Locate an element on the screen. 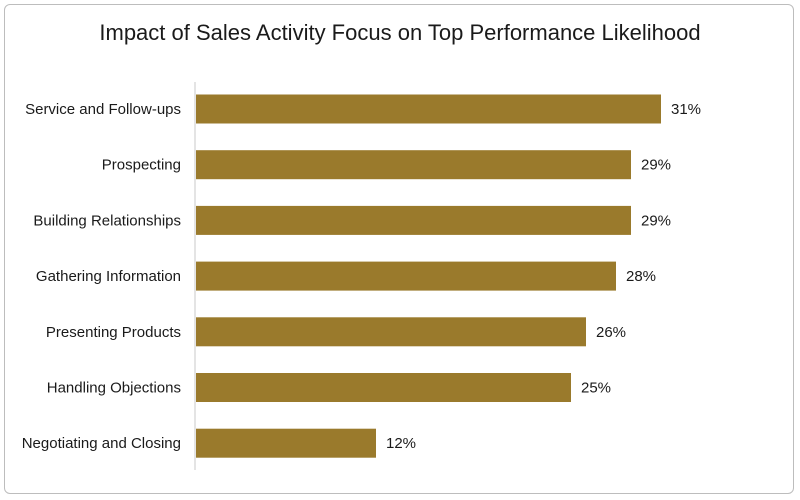  category-label: Building Relationships is located at coordinates (107, 220).